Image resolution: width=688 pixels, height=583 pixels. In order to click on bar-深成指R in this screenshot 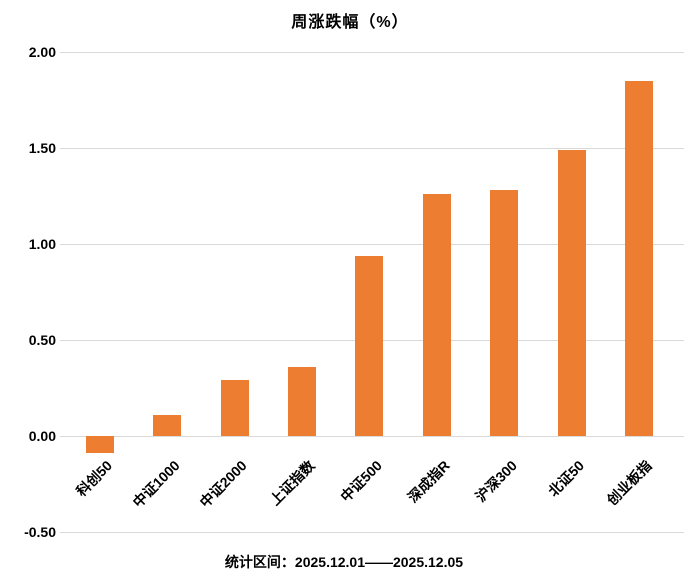, I will do `click(436, 315)`.